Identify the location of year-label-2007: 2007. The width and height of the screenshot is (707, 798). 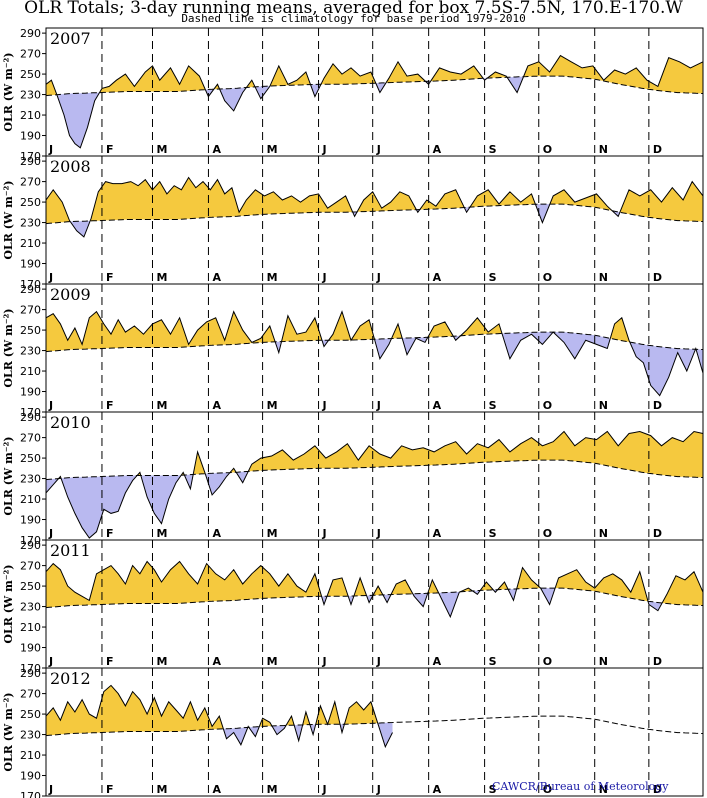
(70, 38).